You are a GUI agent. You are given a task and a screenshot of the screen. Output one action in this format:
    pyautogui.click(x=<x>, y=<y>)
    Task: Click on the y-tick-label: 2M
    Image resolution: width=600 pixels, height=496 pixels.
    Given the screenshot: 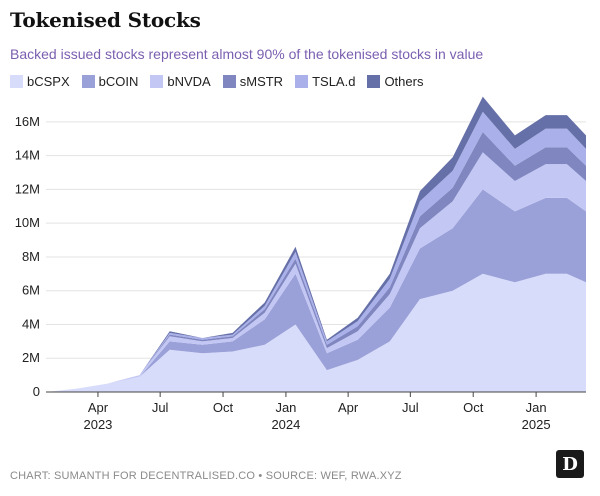 What is the action you would take?
    pyautogui.click(x=31, y=357)
    